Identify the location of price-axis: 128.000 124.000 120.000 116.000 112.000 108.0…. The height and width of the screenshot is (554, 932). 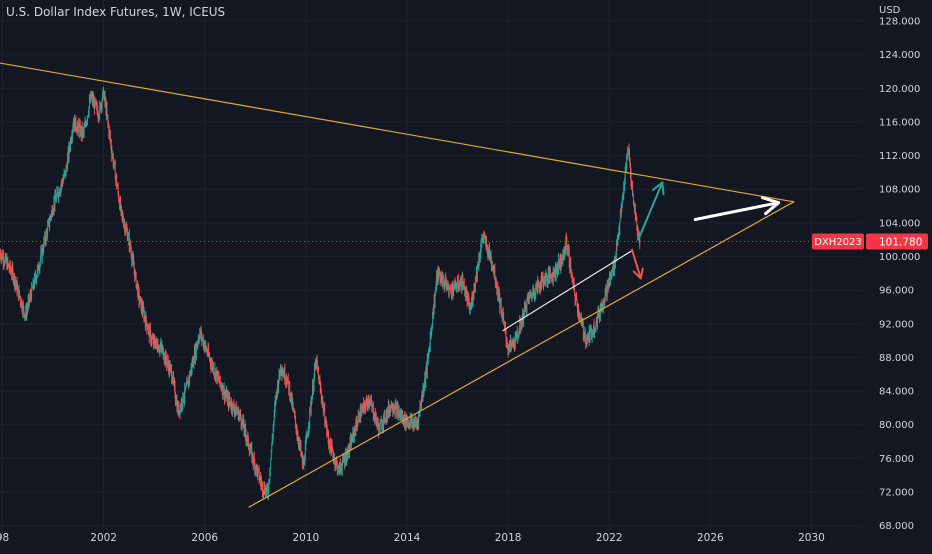
(899, 275).